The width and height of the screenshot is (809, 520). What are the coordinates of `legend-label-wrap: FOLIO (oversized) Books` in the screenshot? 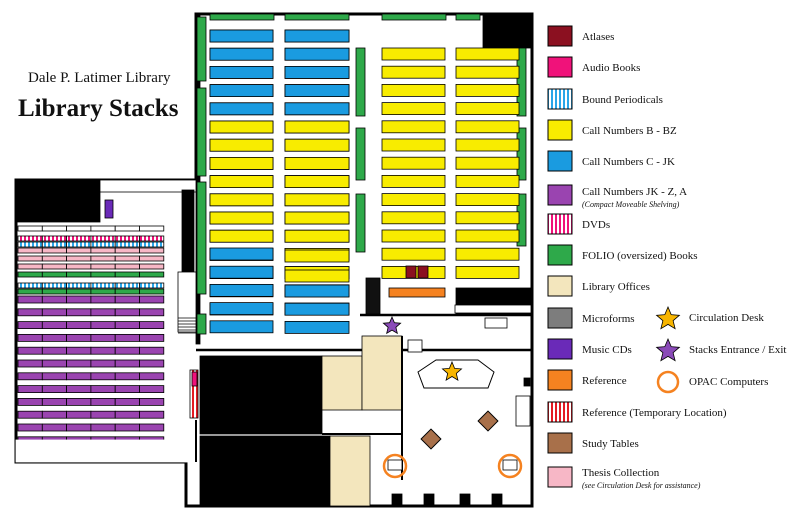 It's located at (639, 255).